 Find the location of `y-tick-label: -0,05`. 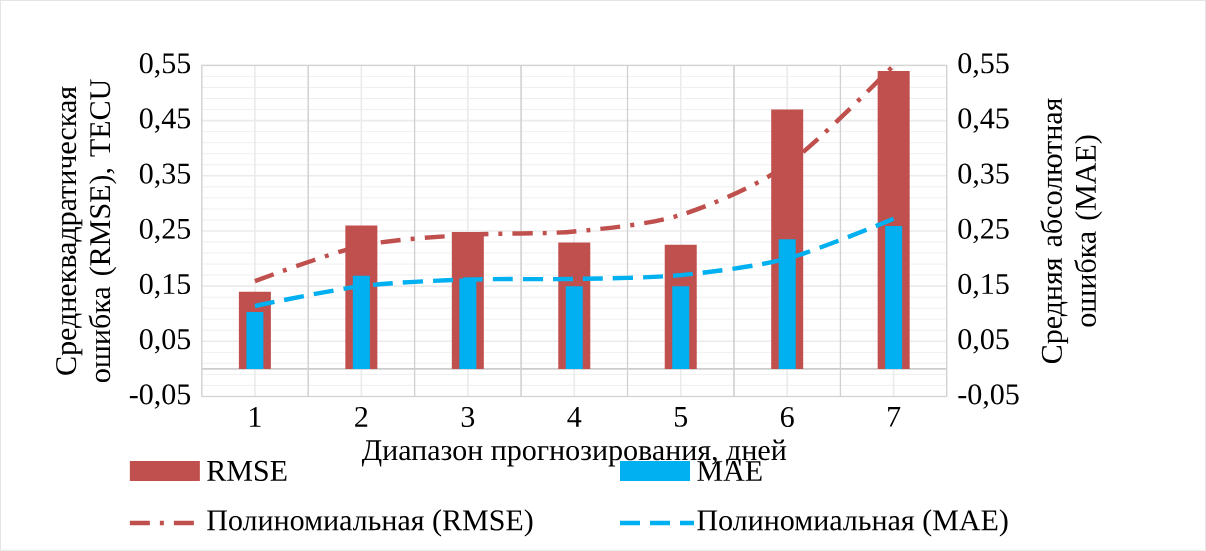

y-tick-label: -0,05 is located at coordinates (160, 396).